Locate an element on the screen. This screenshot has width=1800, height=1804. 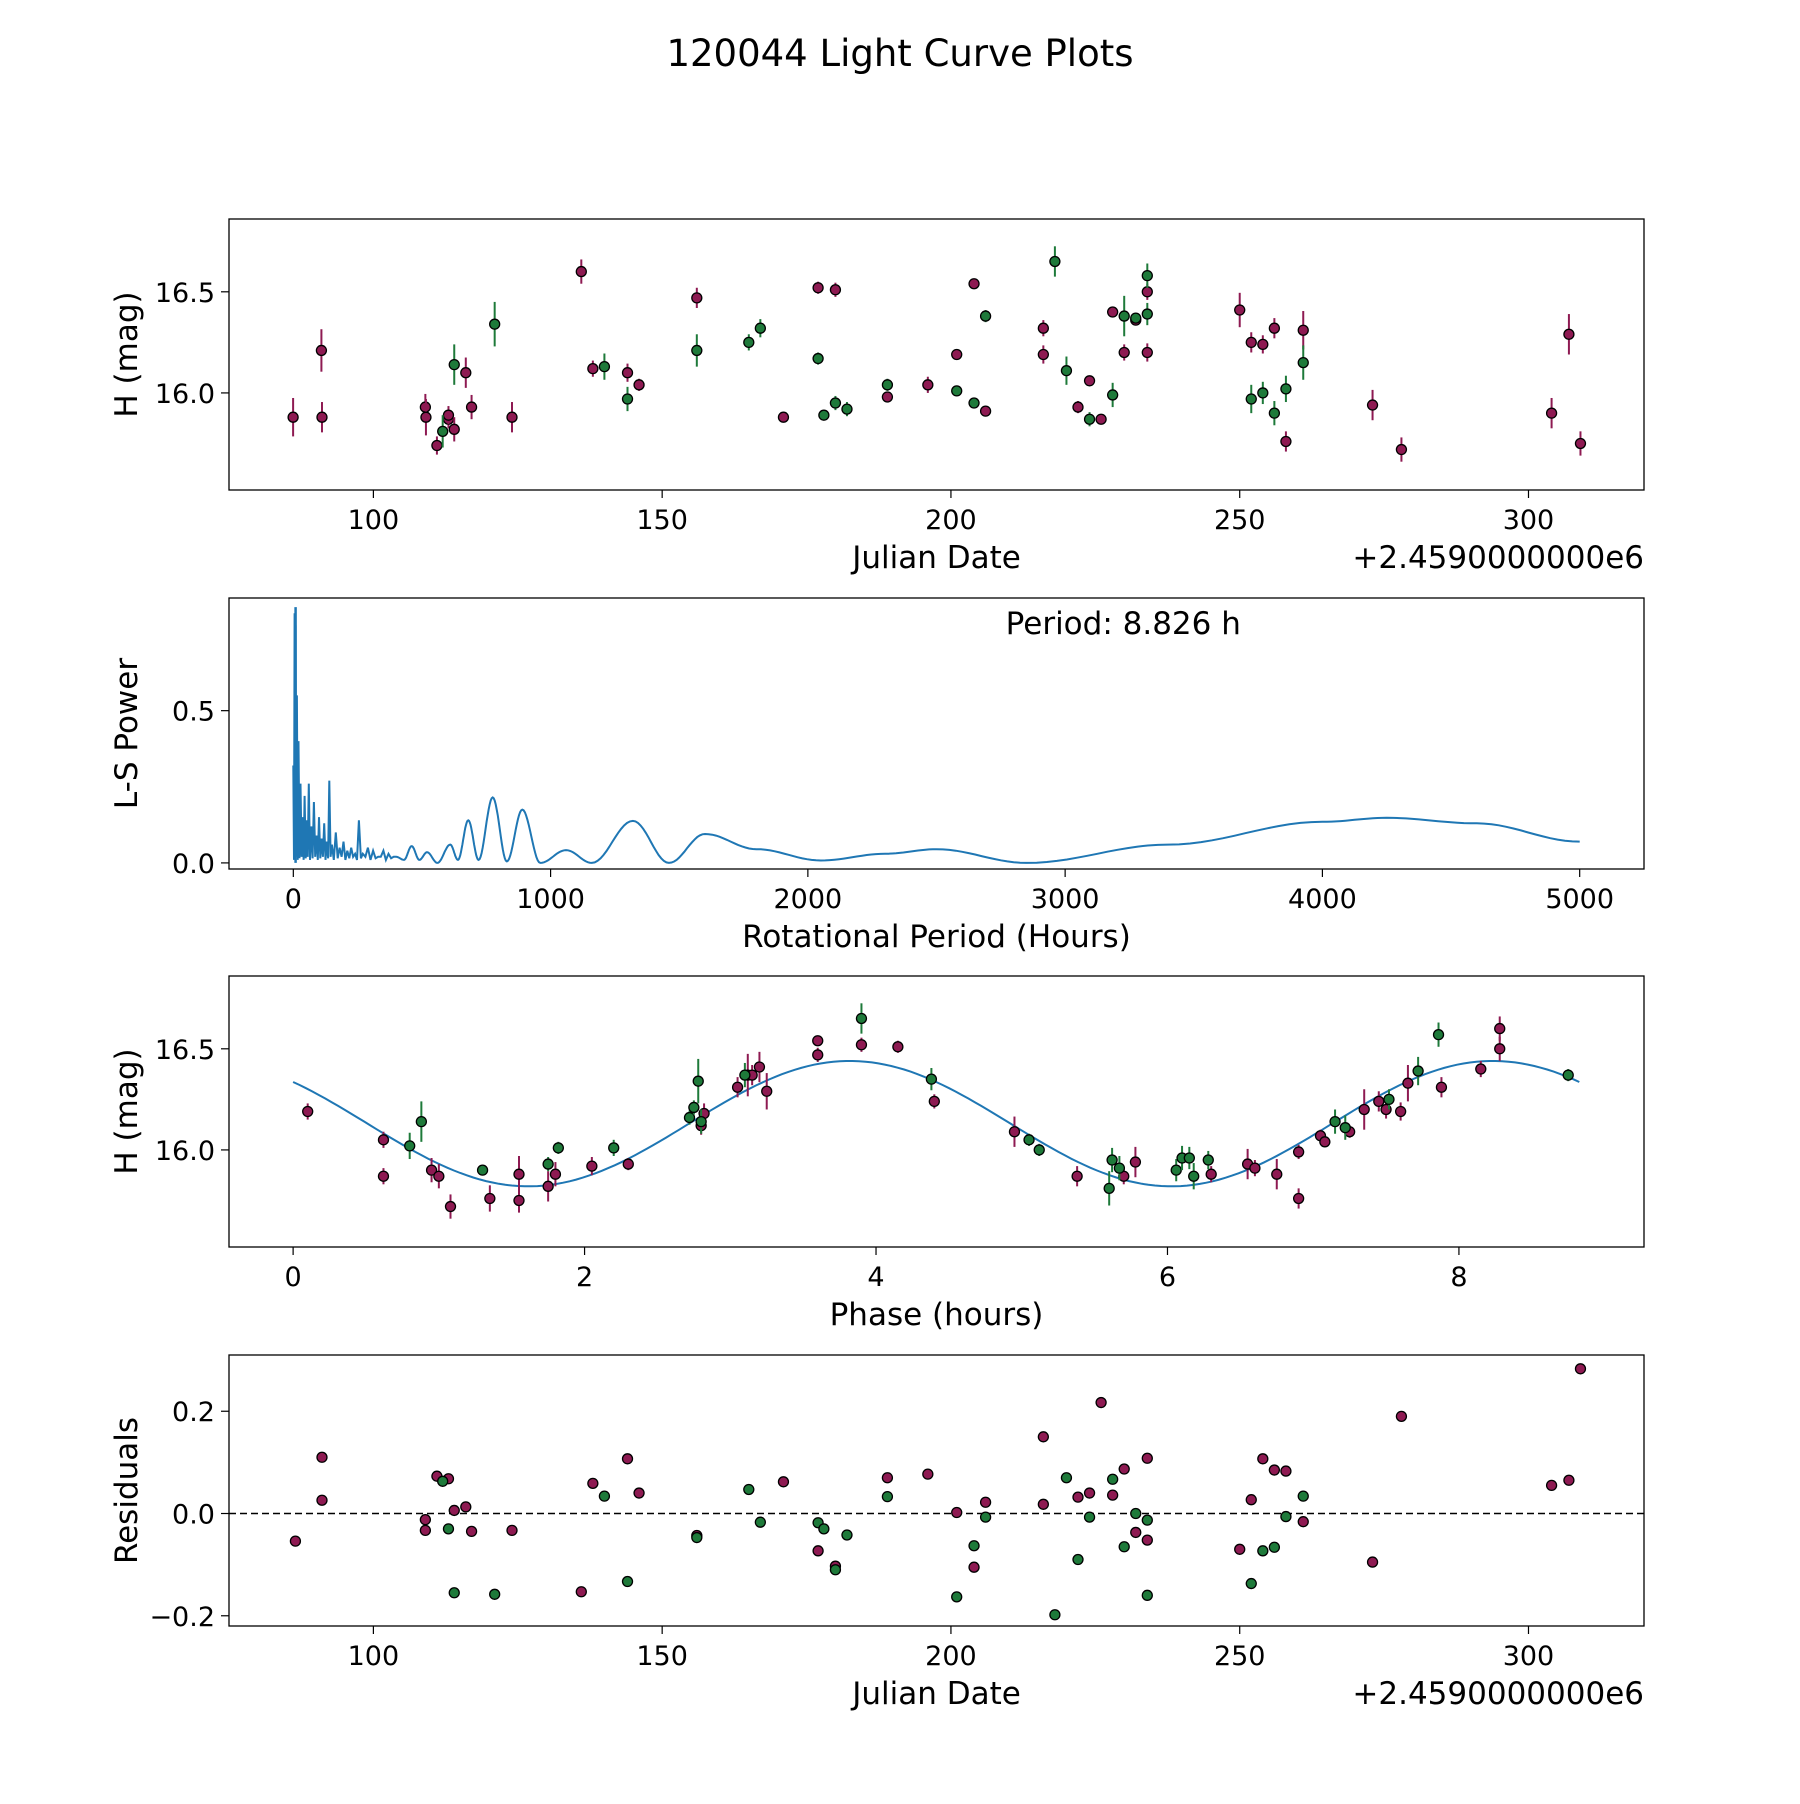
phase-ytick-label: 16.5 is located at coordinates (185, 1050).